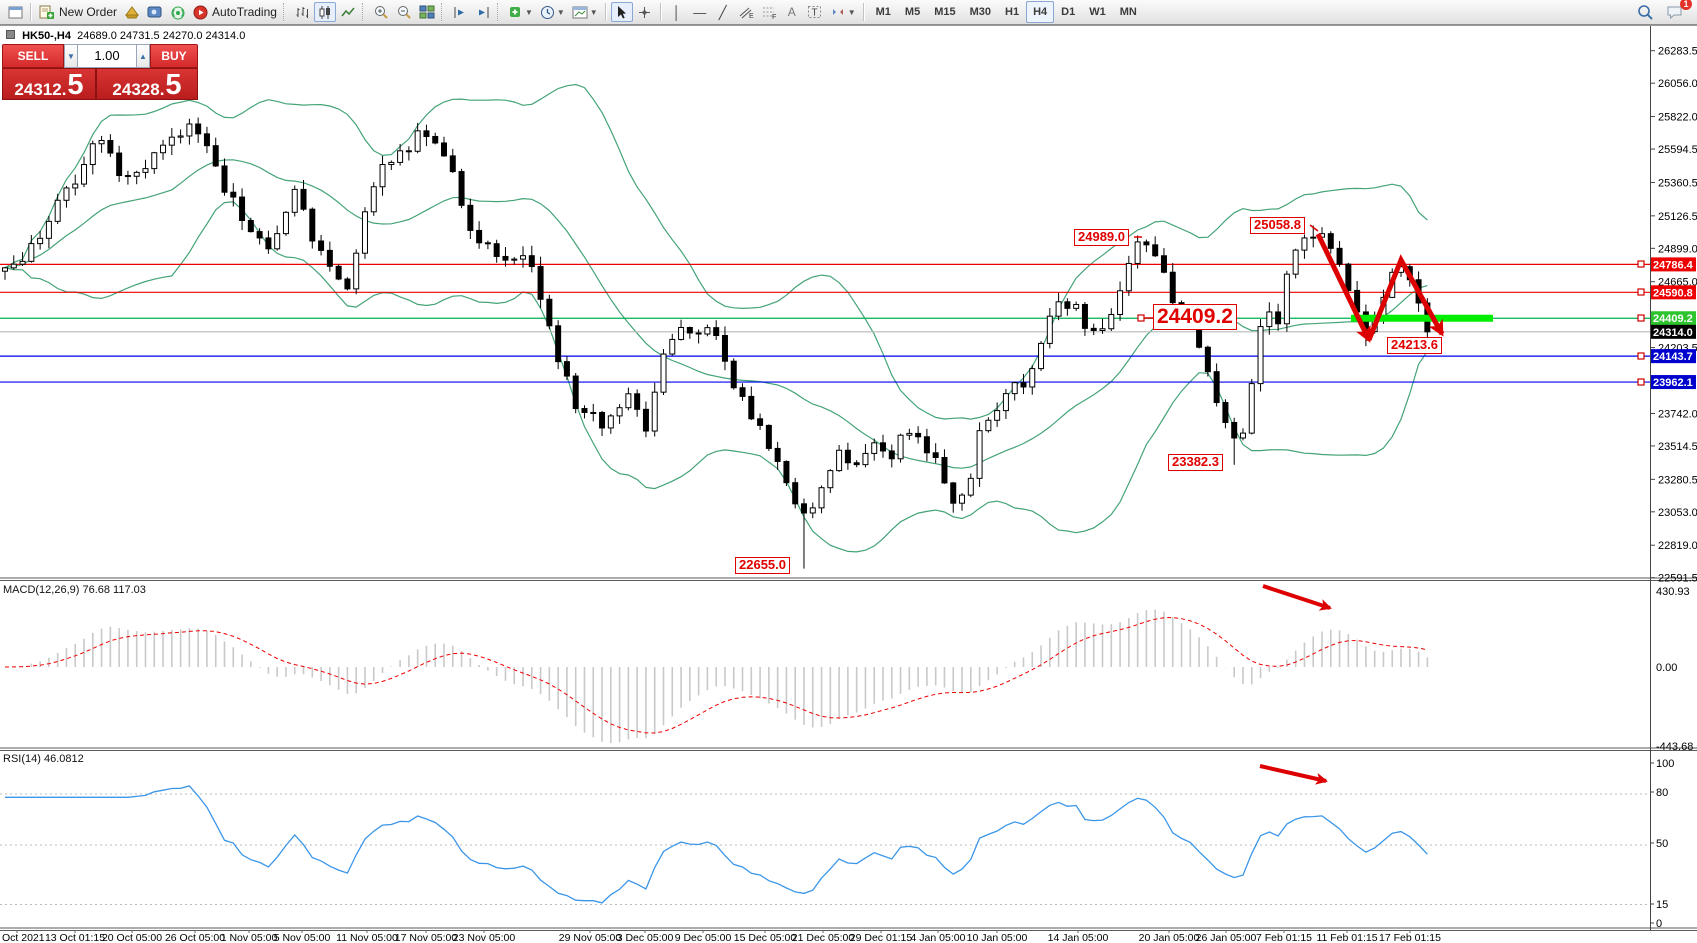 The width and height of the screenshot is (1697, 943). Describe the element at coordinates (1659, 924) in the screenshot. I see `rsi-axis-tick: 0` at that location.